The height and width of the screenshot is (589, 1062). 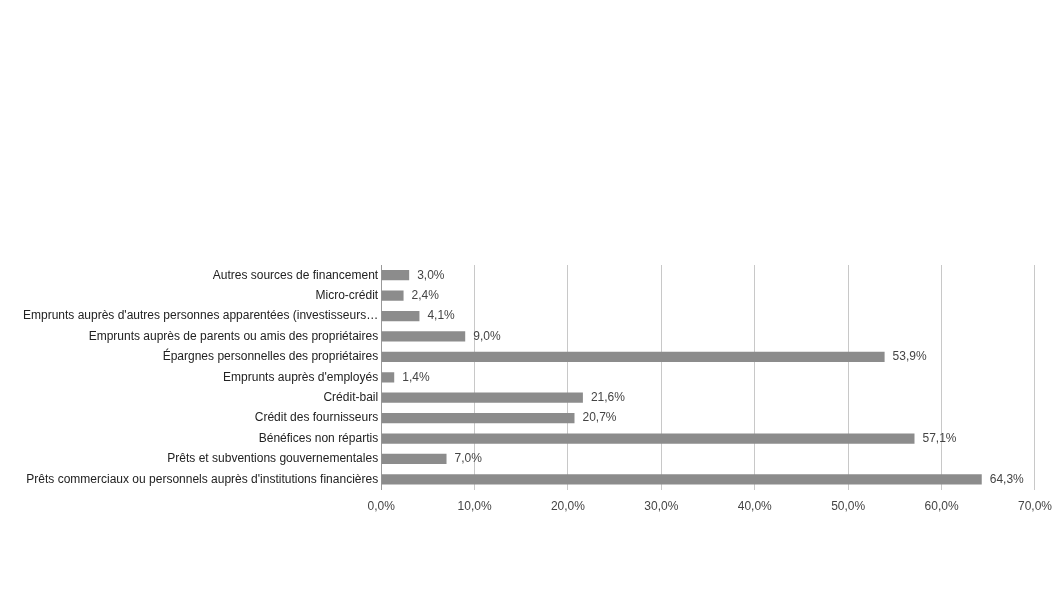 What do you see at coordinates (381, 506) in the screenshot?
I see `x-tick-label: 0,0%` at bounding box center [381, 506].